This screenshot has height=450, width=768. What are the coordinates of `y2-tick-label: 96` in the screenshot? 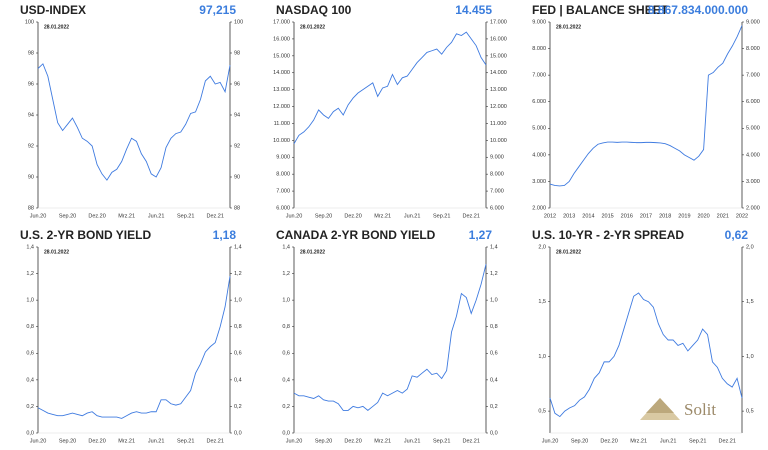 It's located at (237, 84).